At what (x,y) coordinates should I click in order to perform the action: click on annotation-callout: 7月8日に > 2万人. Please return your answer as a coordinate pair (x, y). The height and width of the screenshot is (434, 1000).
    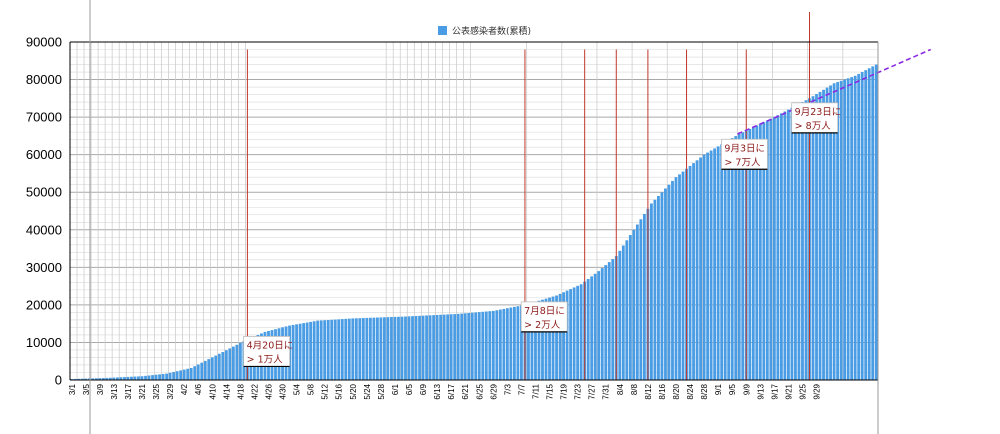
    Looking at the image, I should click on (544, 317).